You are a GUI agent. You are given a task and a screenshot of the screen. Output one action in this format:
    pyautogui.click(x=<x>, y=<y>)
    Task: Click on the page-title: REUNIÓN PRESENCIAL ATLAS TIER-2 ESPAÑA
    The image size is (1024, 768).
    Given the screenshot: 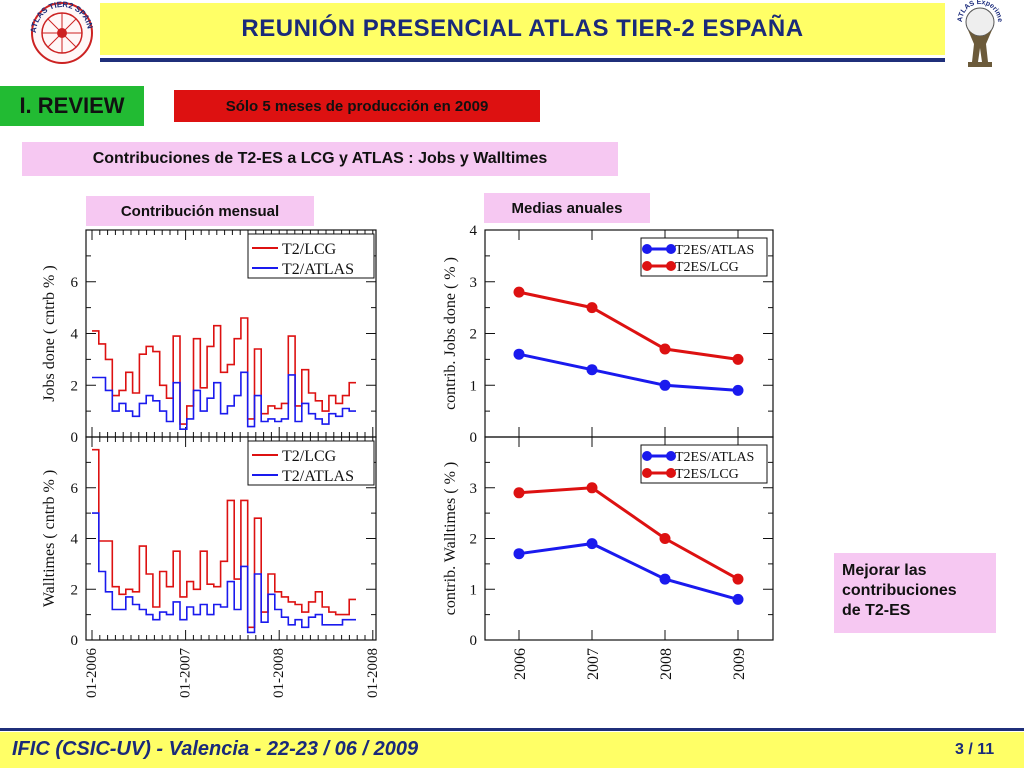 What is the action you would take?
    pyautogui.click(x=522, y=28)
    